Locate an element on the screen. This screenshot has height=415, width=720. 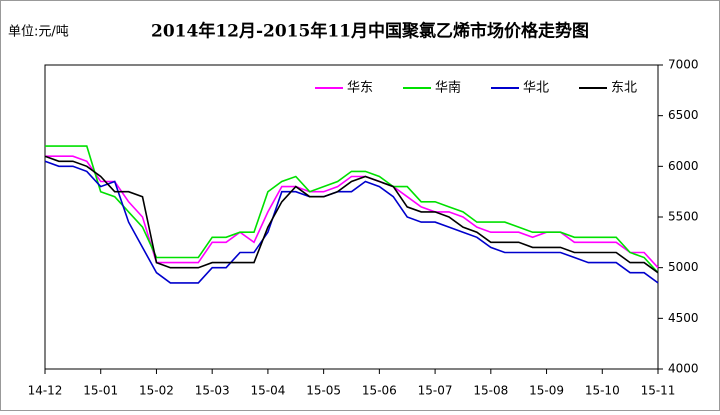
x-tick-label: 15-03 is located at coordinates (212, 391).